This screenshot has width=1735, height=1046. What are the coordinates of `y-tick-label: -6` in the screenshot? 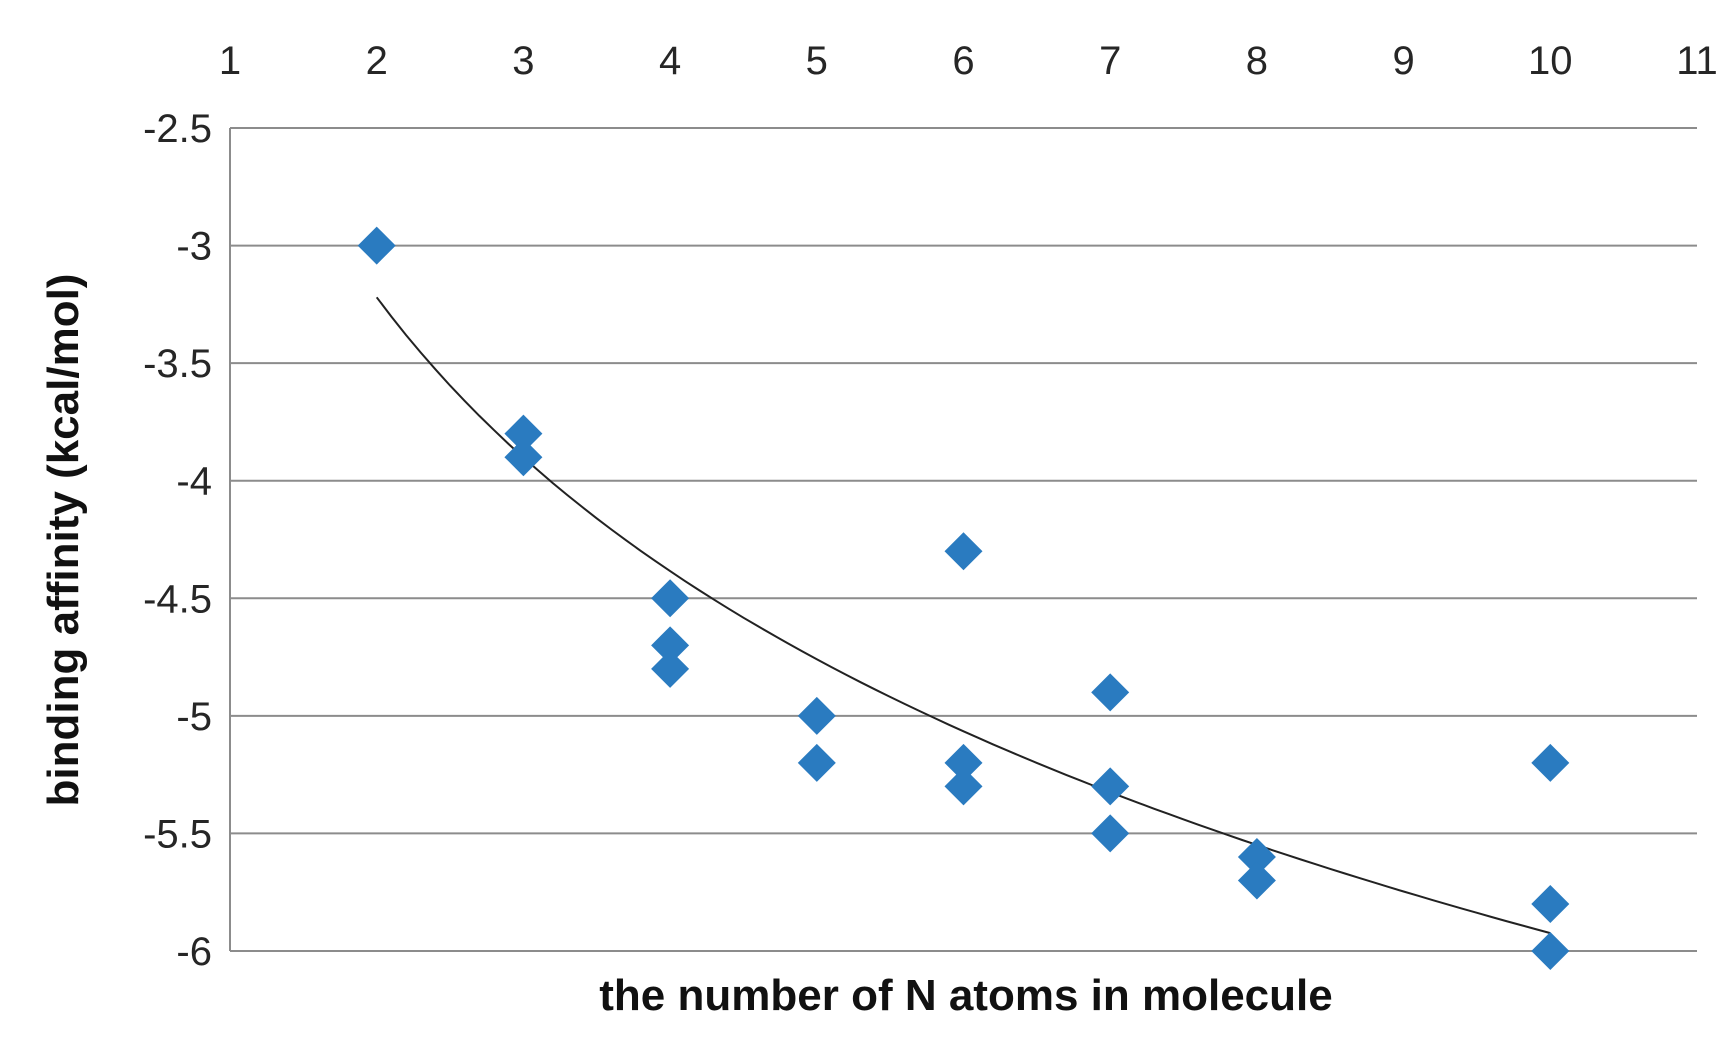 It's located at (194, 952).